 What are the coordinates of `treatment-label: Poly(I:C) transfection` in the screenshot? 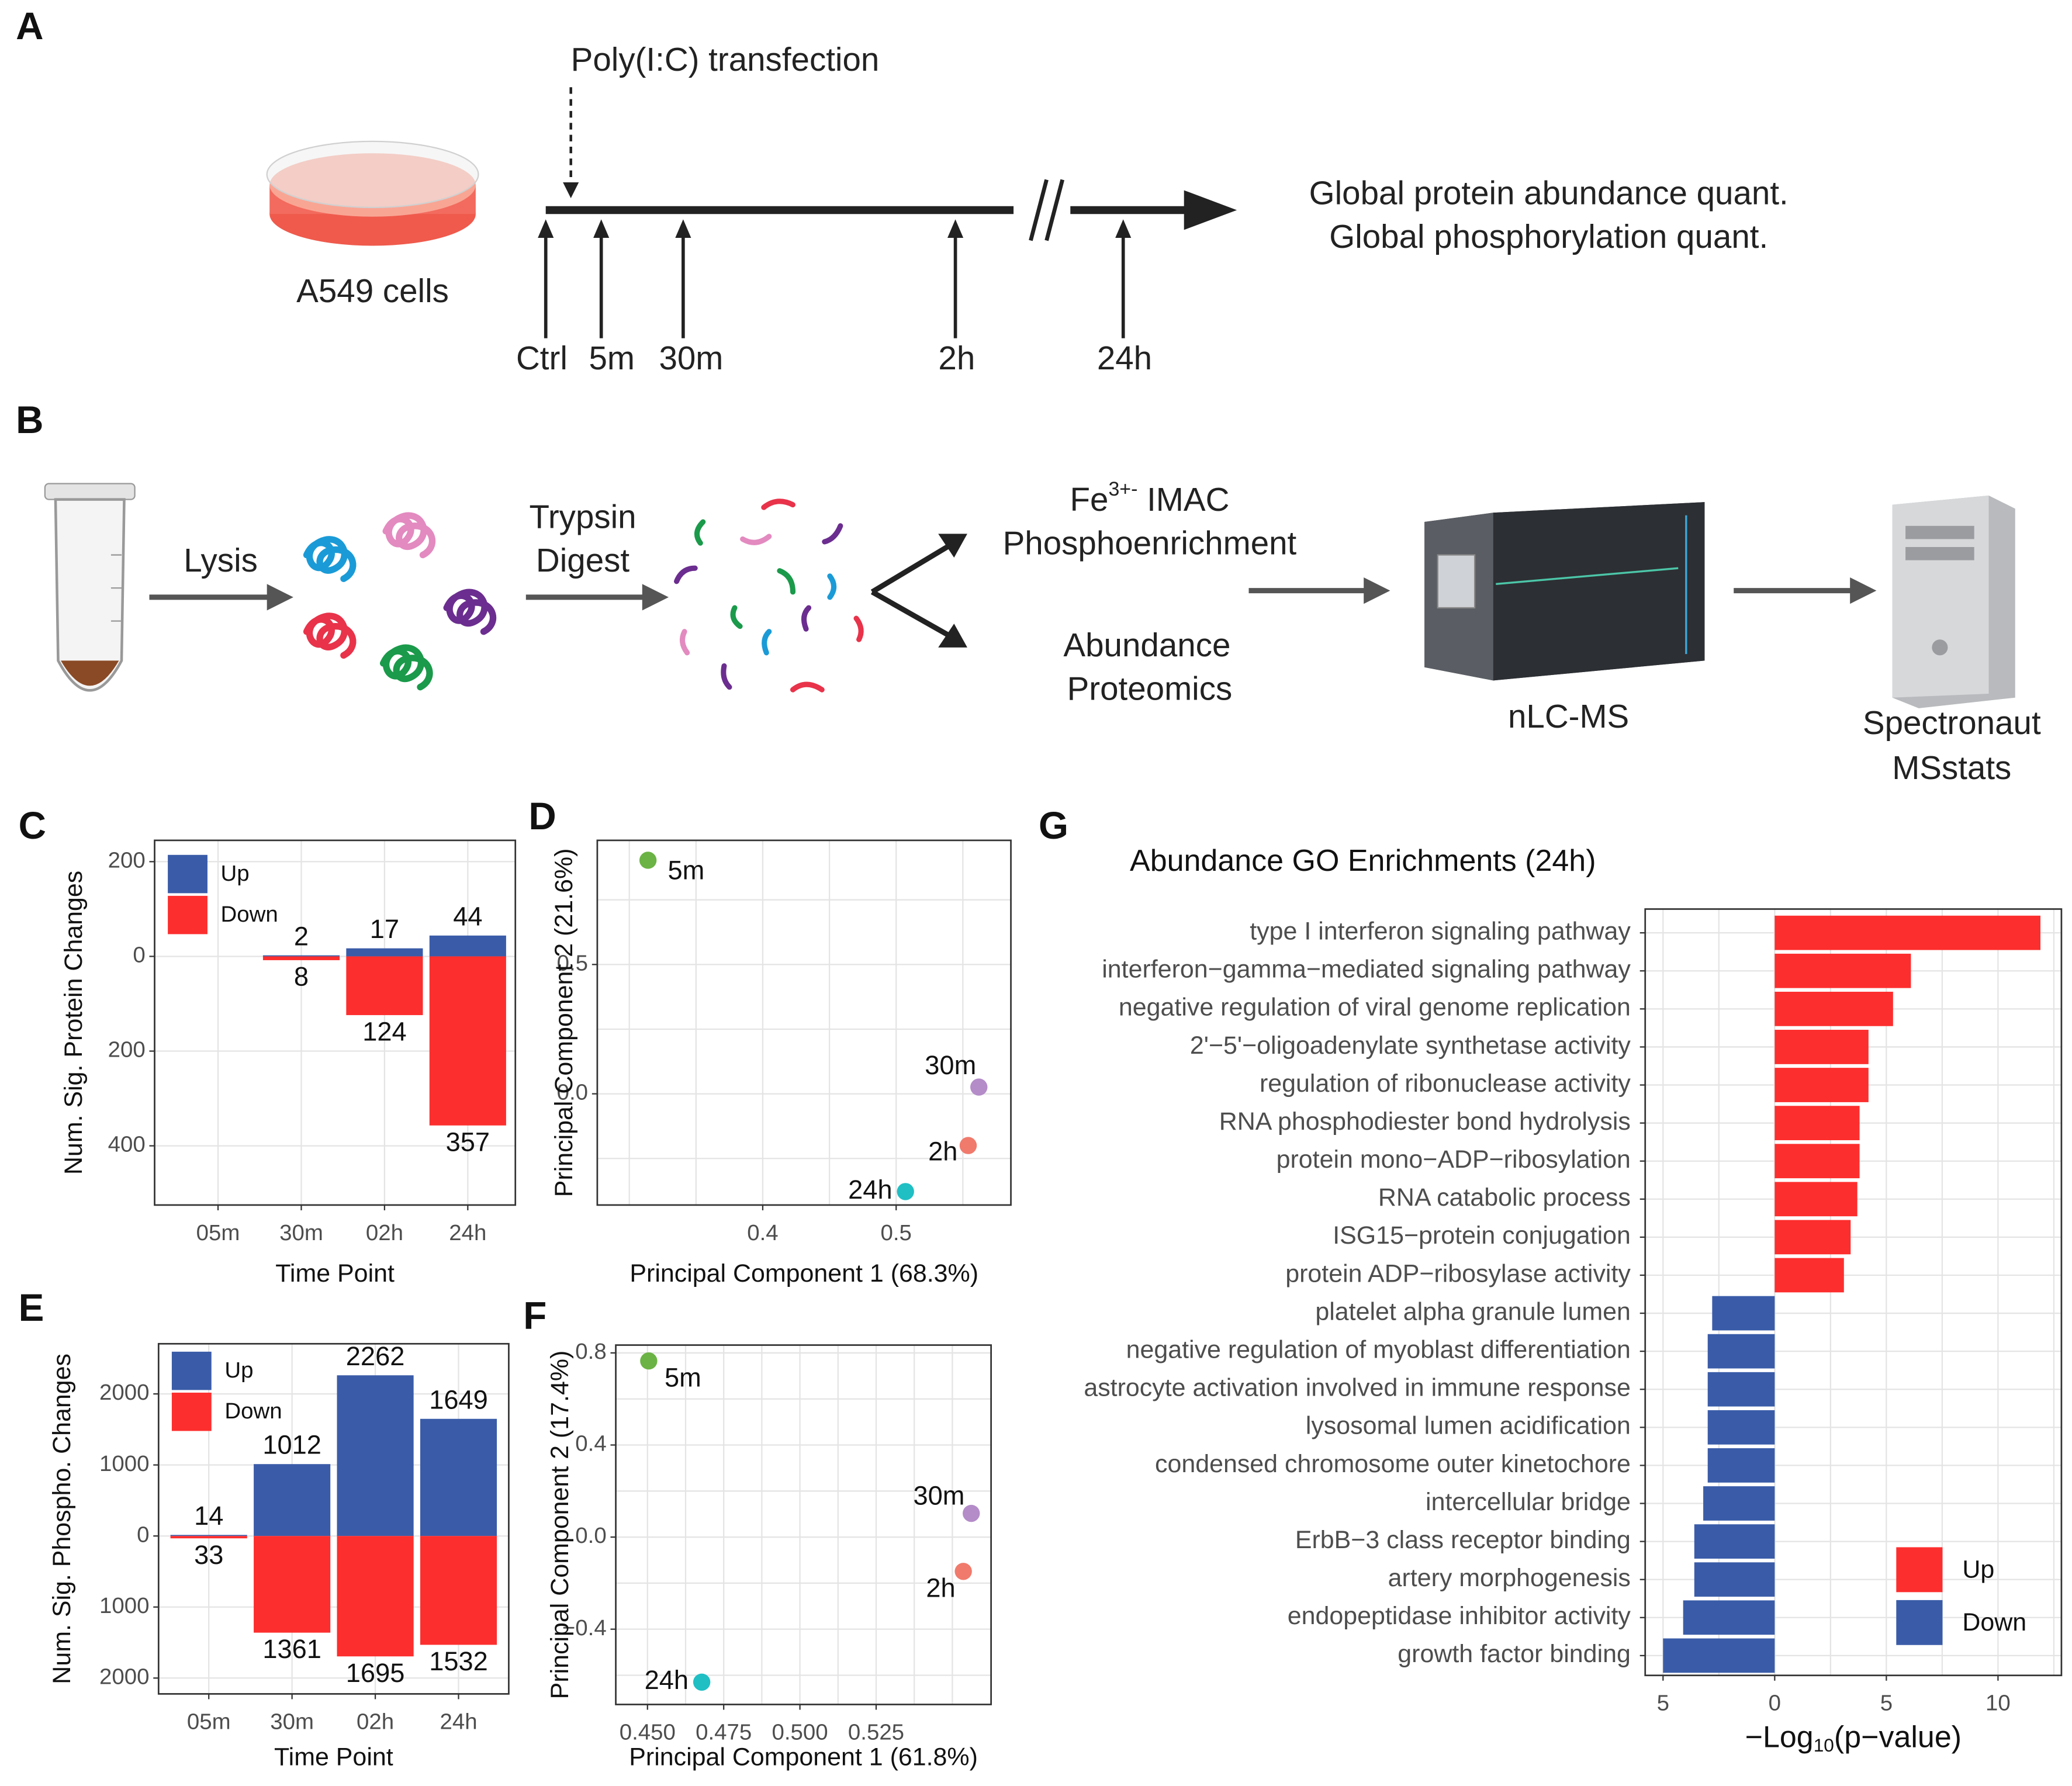 It's located at (725, 59).